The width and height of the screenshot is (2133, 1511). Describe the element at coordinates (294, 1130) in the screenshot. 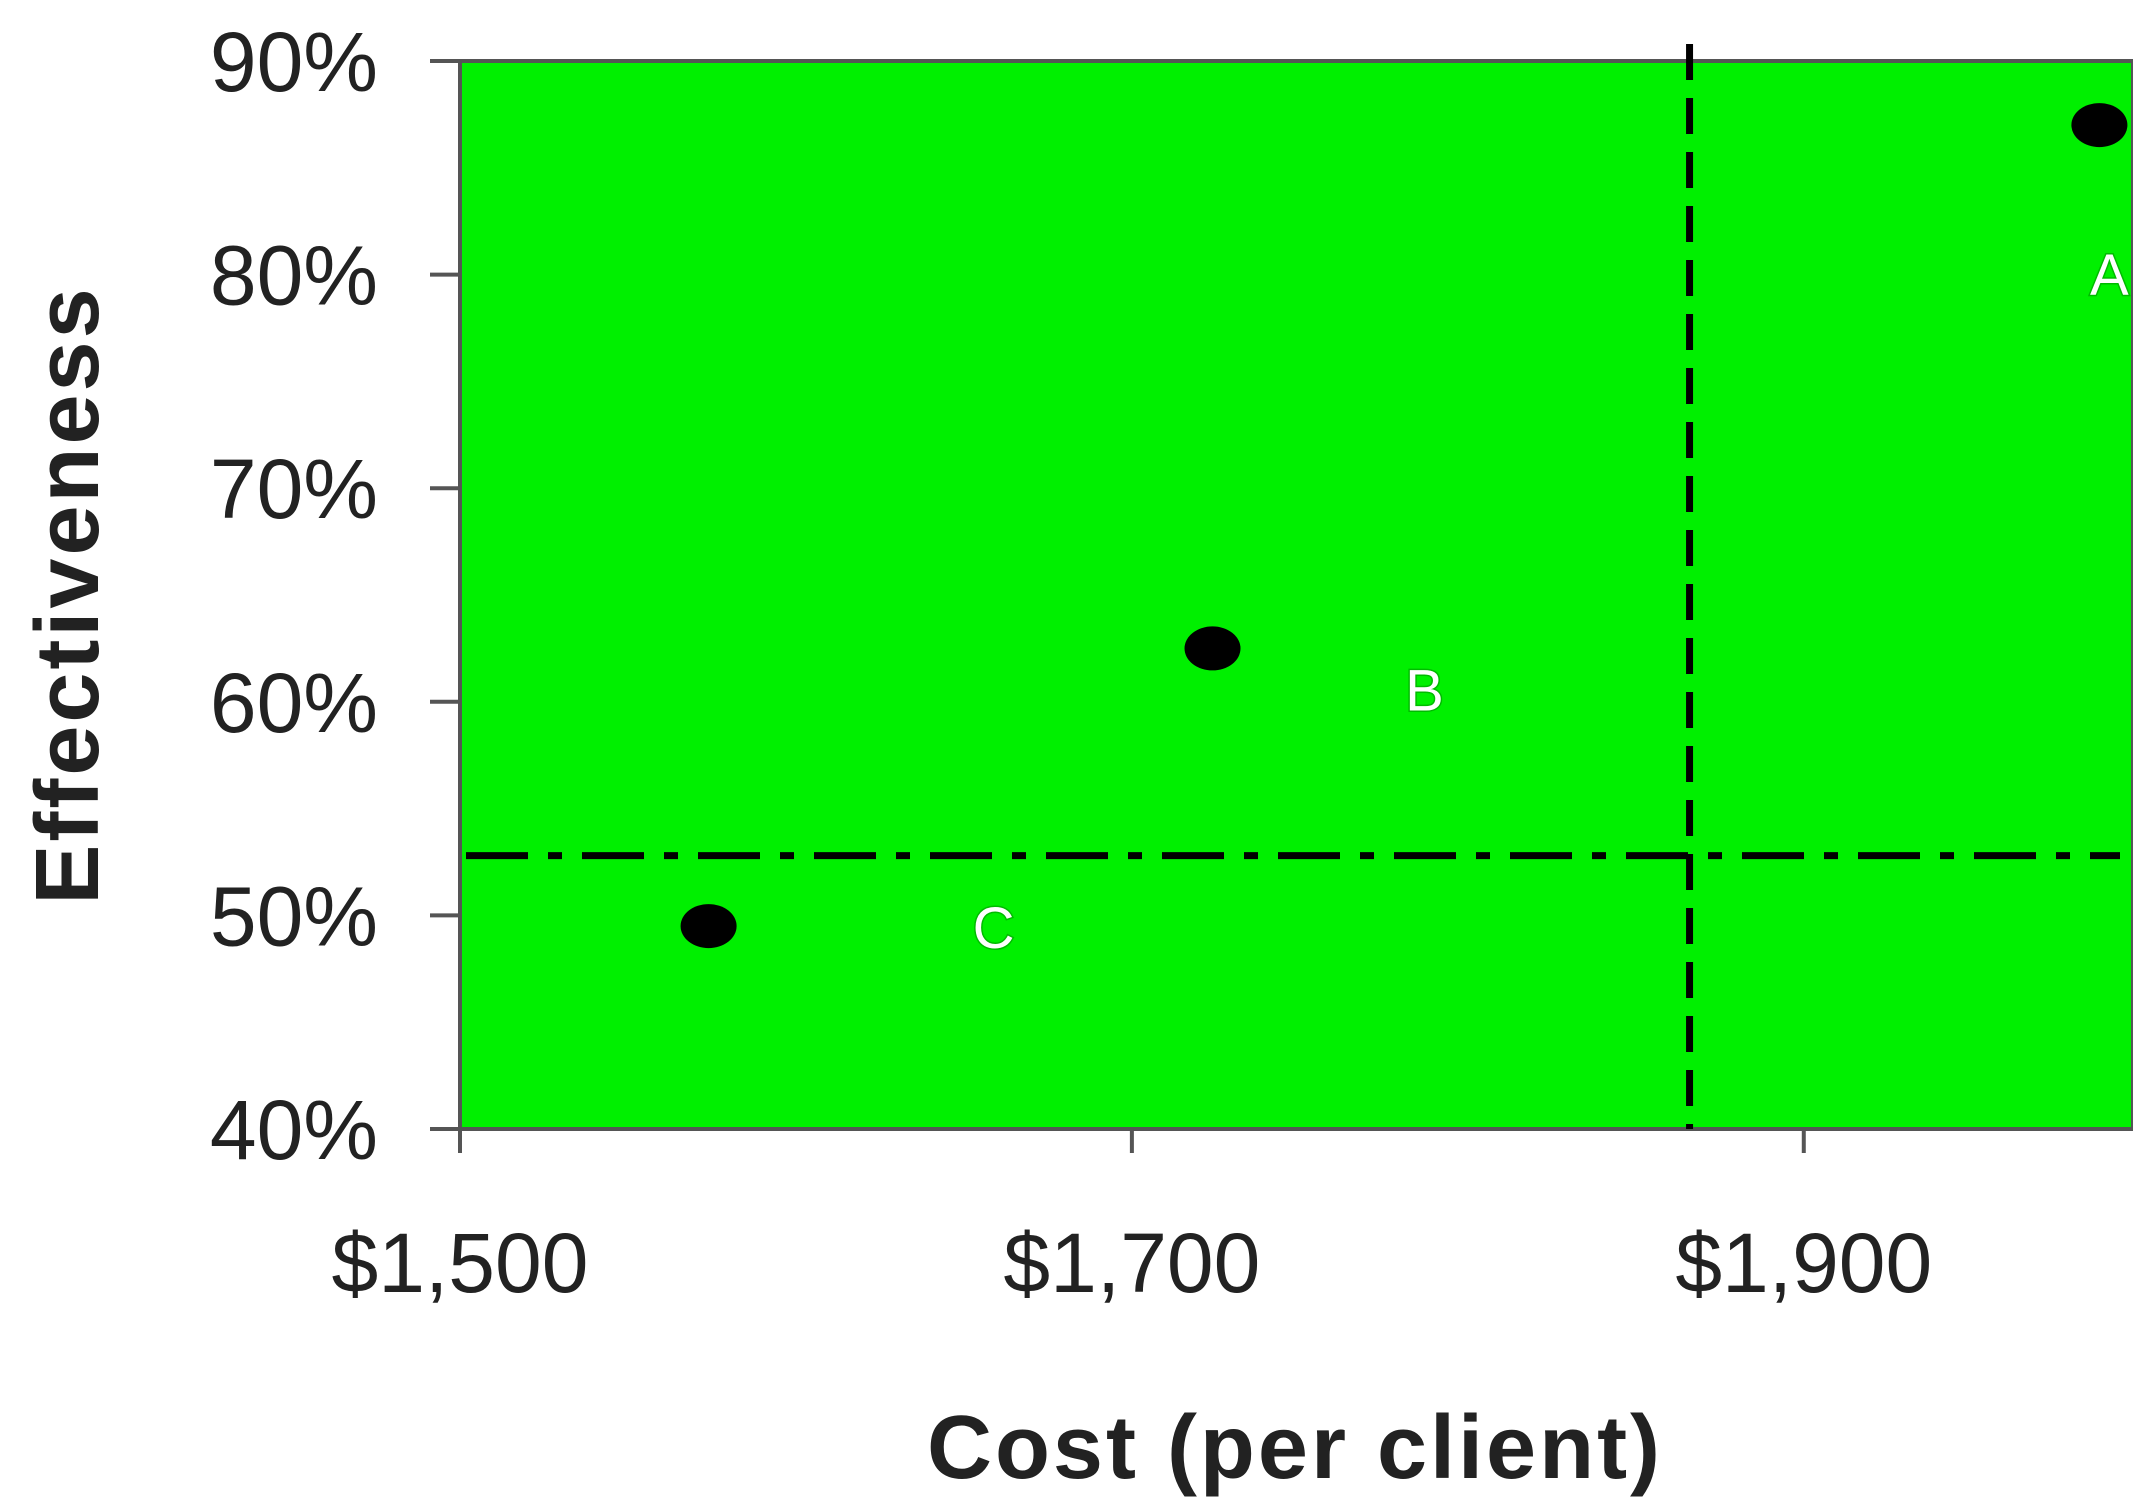

I see `y-tick-label: 40%` at that location.